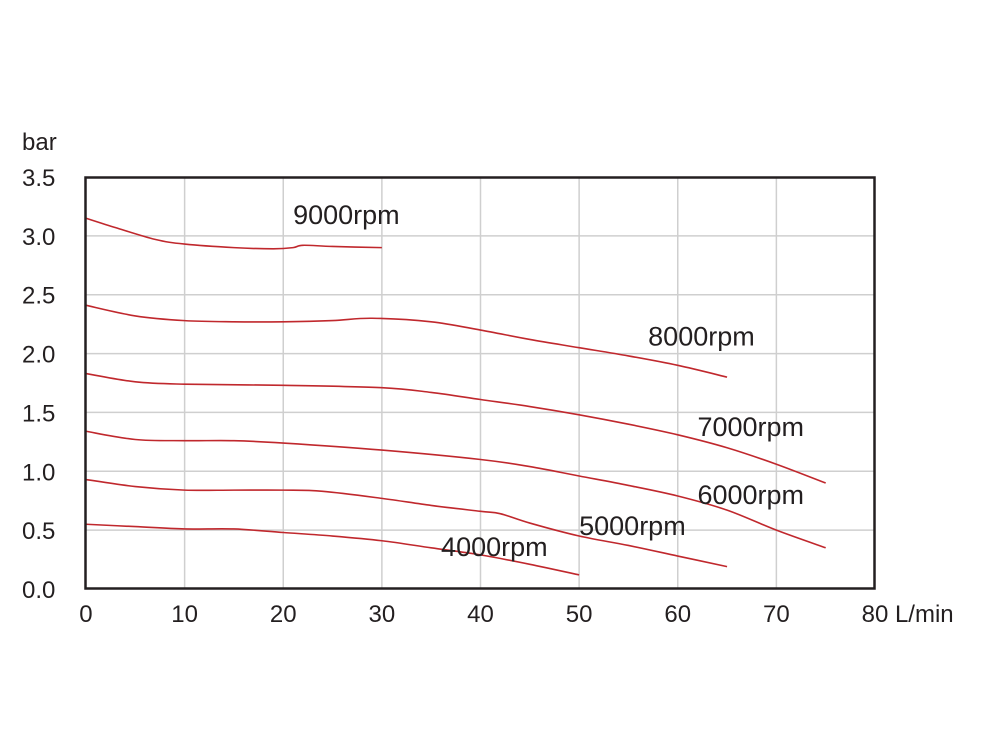 This screenshot has height=755, width=1000. What do you see at coordinates (677, 614) in the screenshot?
I see `x-tick-label: 60` at bounding box center [677, 614].